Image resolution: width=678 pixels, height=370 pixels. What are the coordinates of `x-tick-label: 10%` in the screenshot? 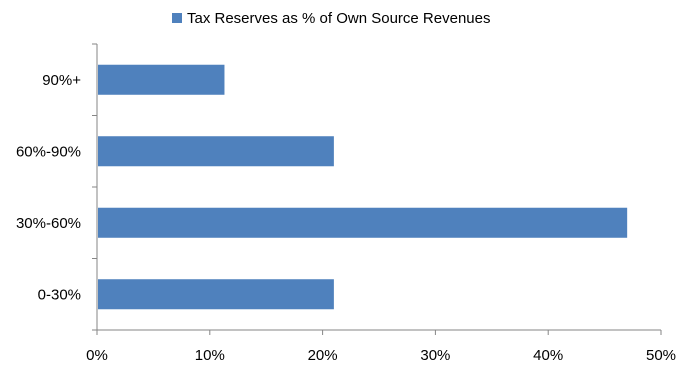 It's located at (210, 355).